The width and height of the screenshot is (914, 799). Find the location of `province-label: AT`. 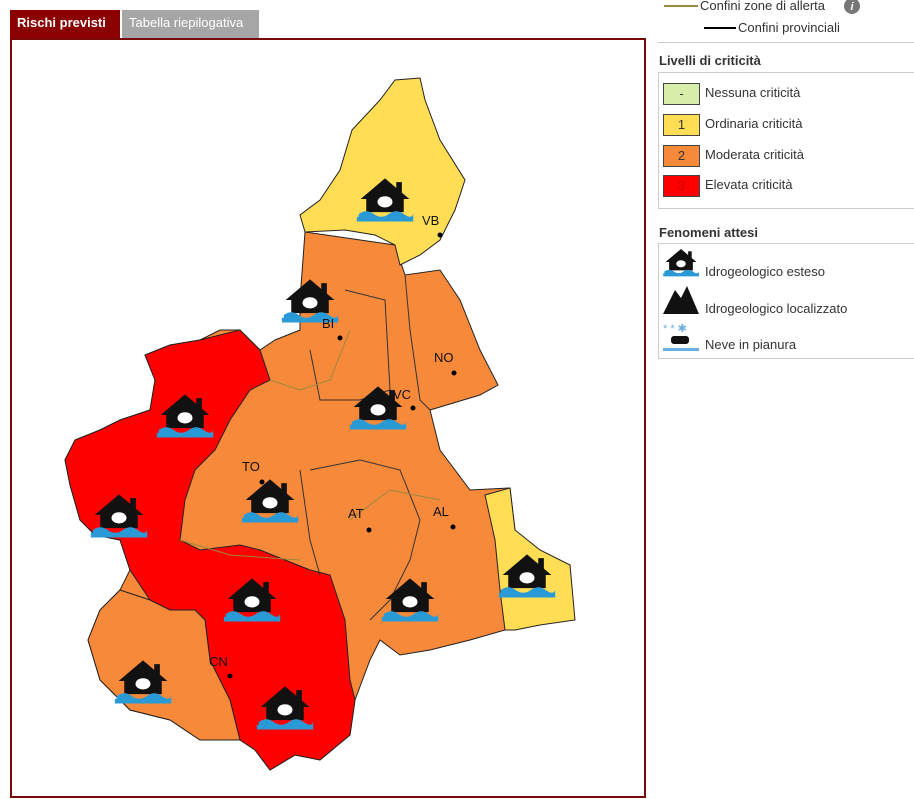

province-label: AT is located at coordinates (356, 513).